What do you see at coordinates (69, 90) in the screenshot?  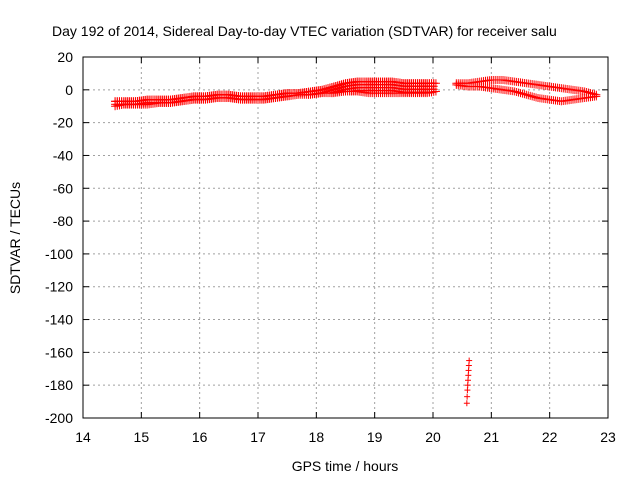 I see `y-tick-label: 0` at bounding box center [69, 90].